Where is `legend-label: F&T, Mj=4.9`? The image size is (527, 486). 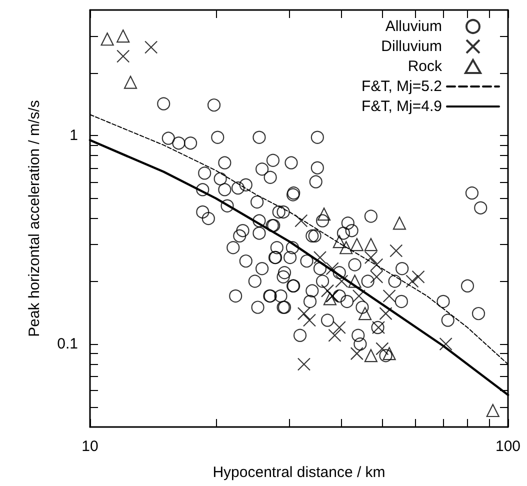
legend-label: F&T, Mj=4.9 is located at coordinates (402, 106).